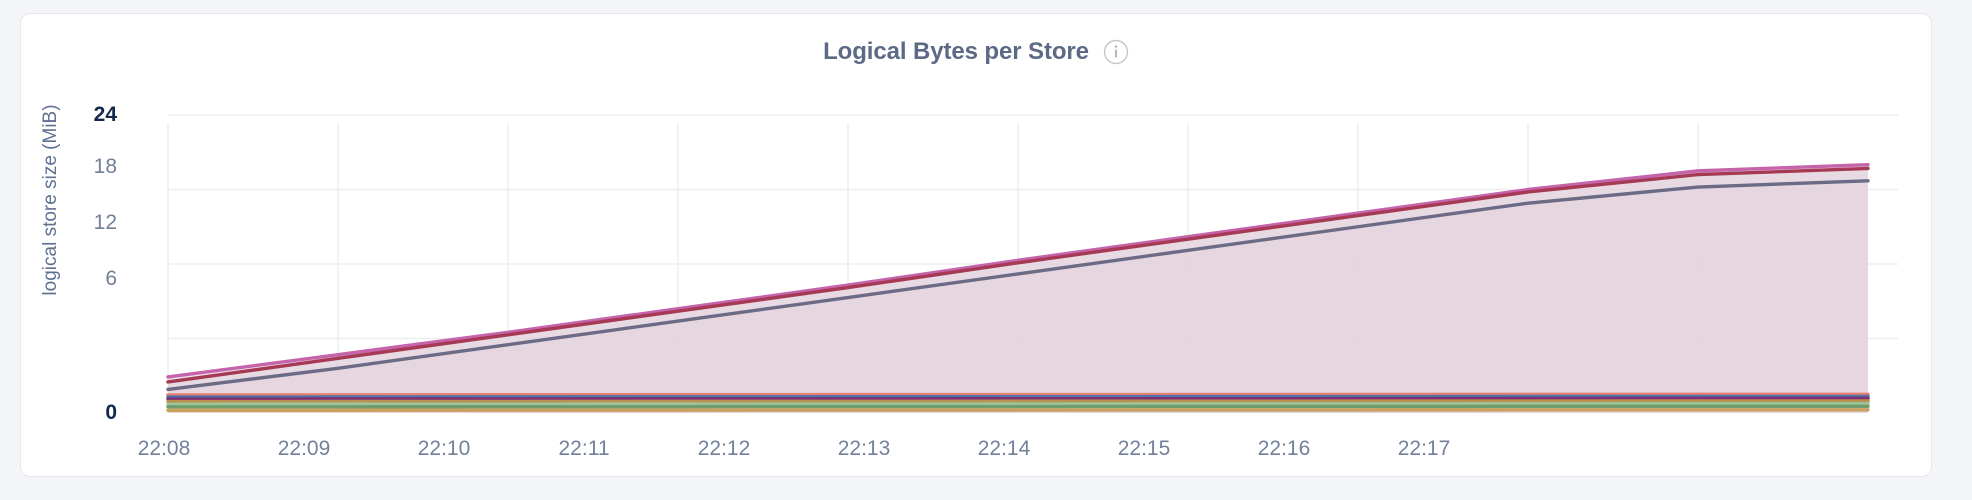  Describe the element at coordinates (304, 448) in the screenshot. I see `x-tick-label-1: 22:09` at that location.